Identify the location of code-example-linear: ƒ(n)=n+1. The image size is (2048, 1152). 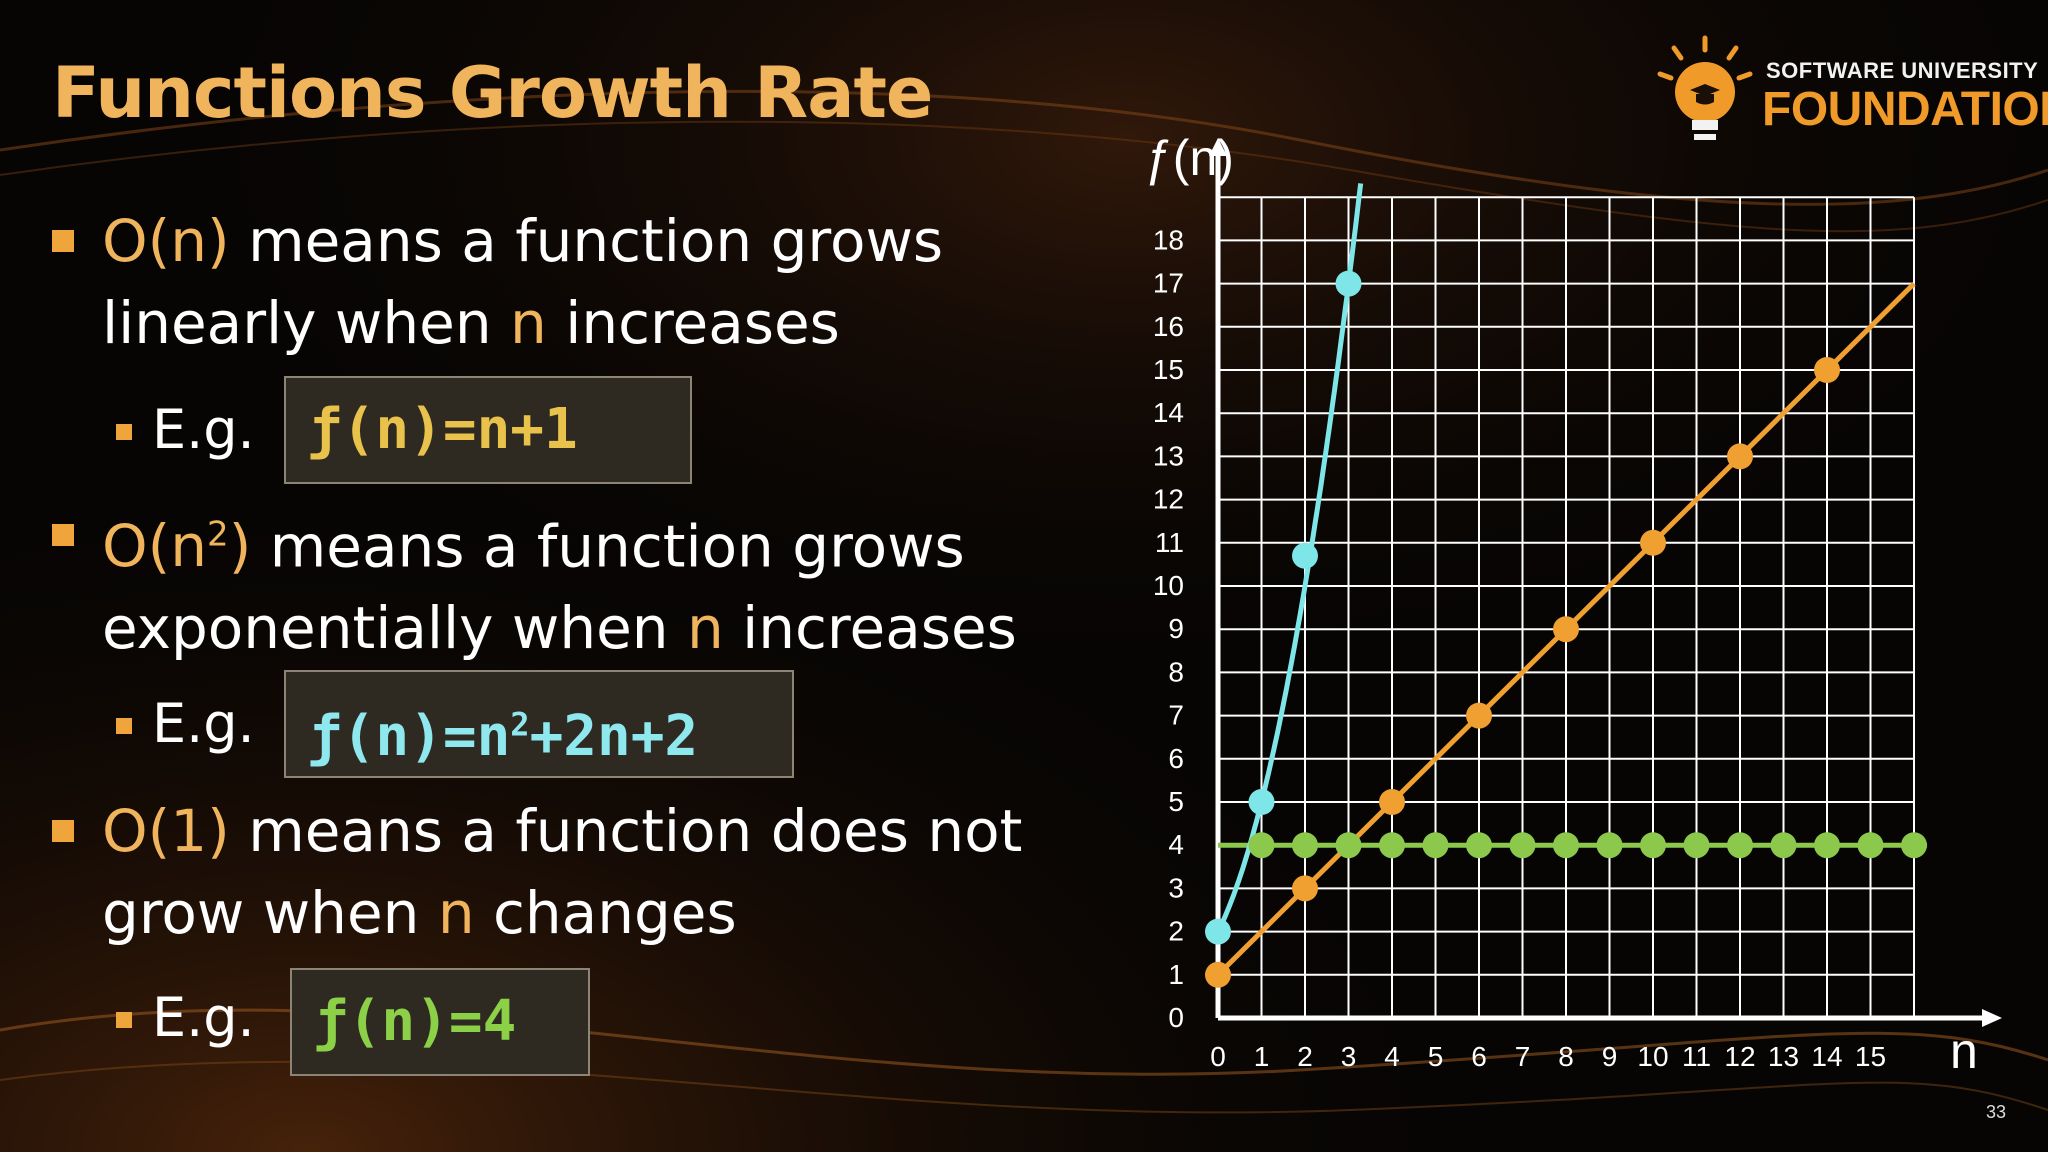
(488, 430).